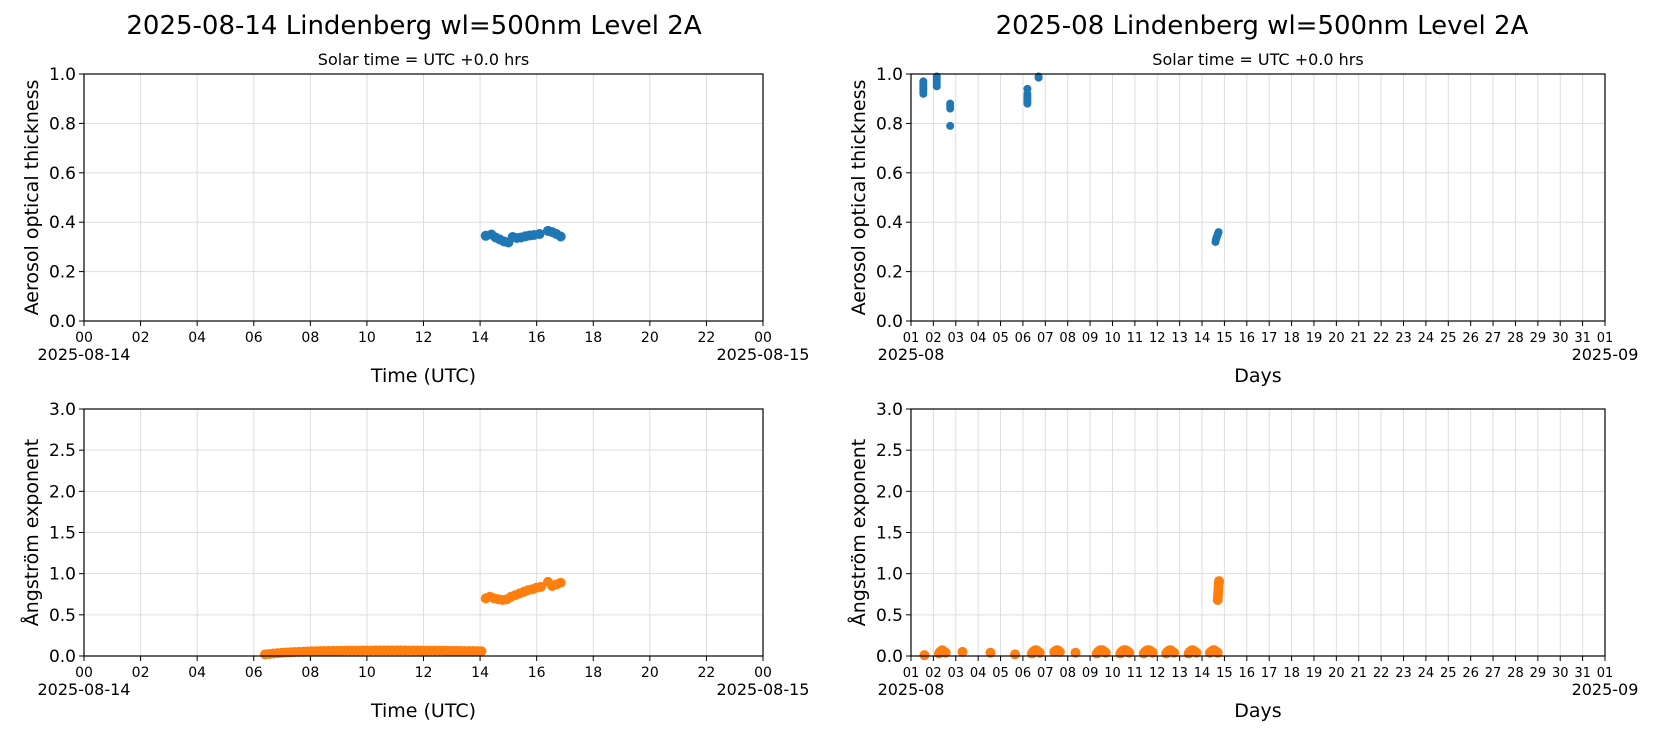 Image resolution: width=1654 pixels, height=737 pixels. What do you see at coordinates (763, 354) in the screenshot?
I see `x-end-label: 2025-08-15` at bounding box center [763, 354].